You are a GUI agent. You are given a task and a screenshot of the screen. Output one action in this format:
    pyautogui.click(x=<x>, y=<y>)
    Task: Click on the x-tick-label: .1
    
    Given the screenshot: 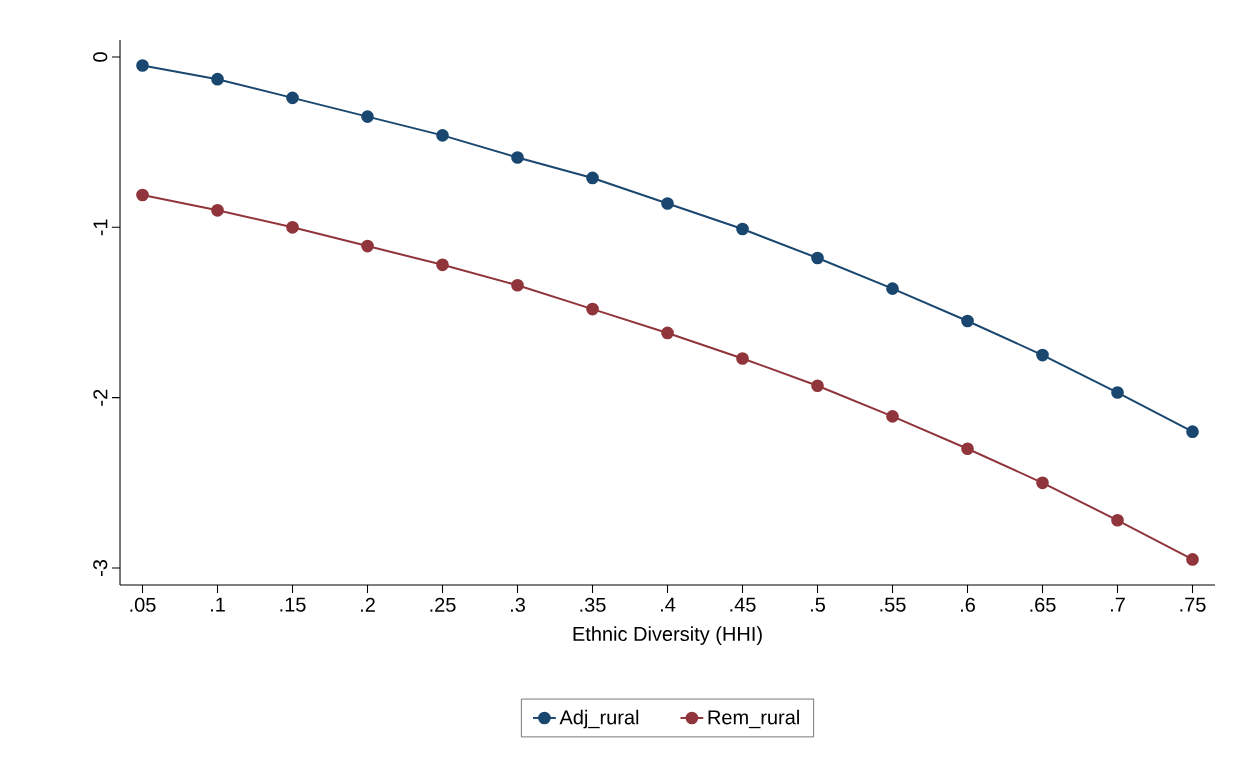 What is the action you would take?
    pyautogui.click(x=217, y=604)
    